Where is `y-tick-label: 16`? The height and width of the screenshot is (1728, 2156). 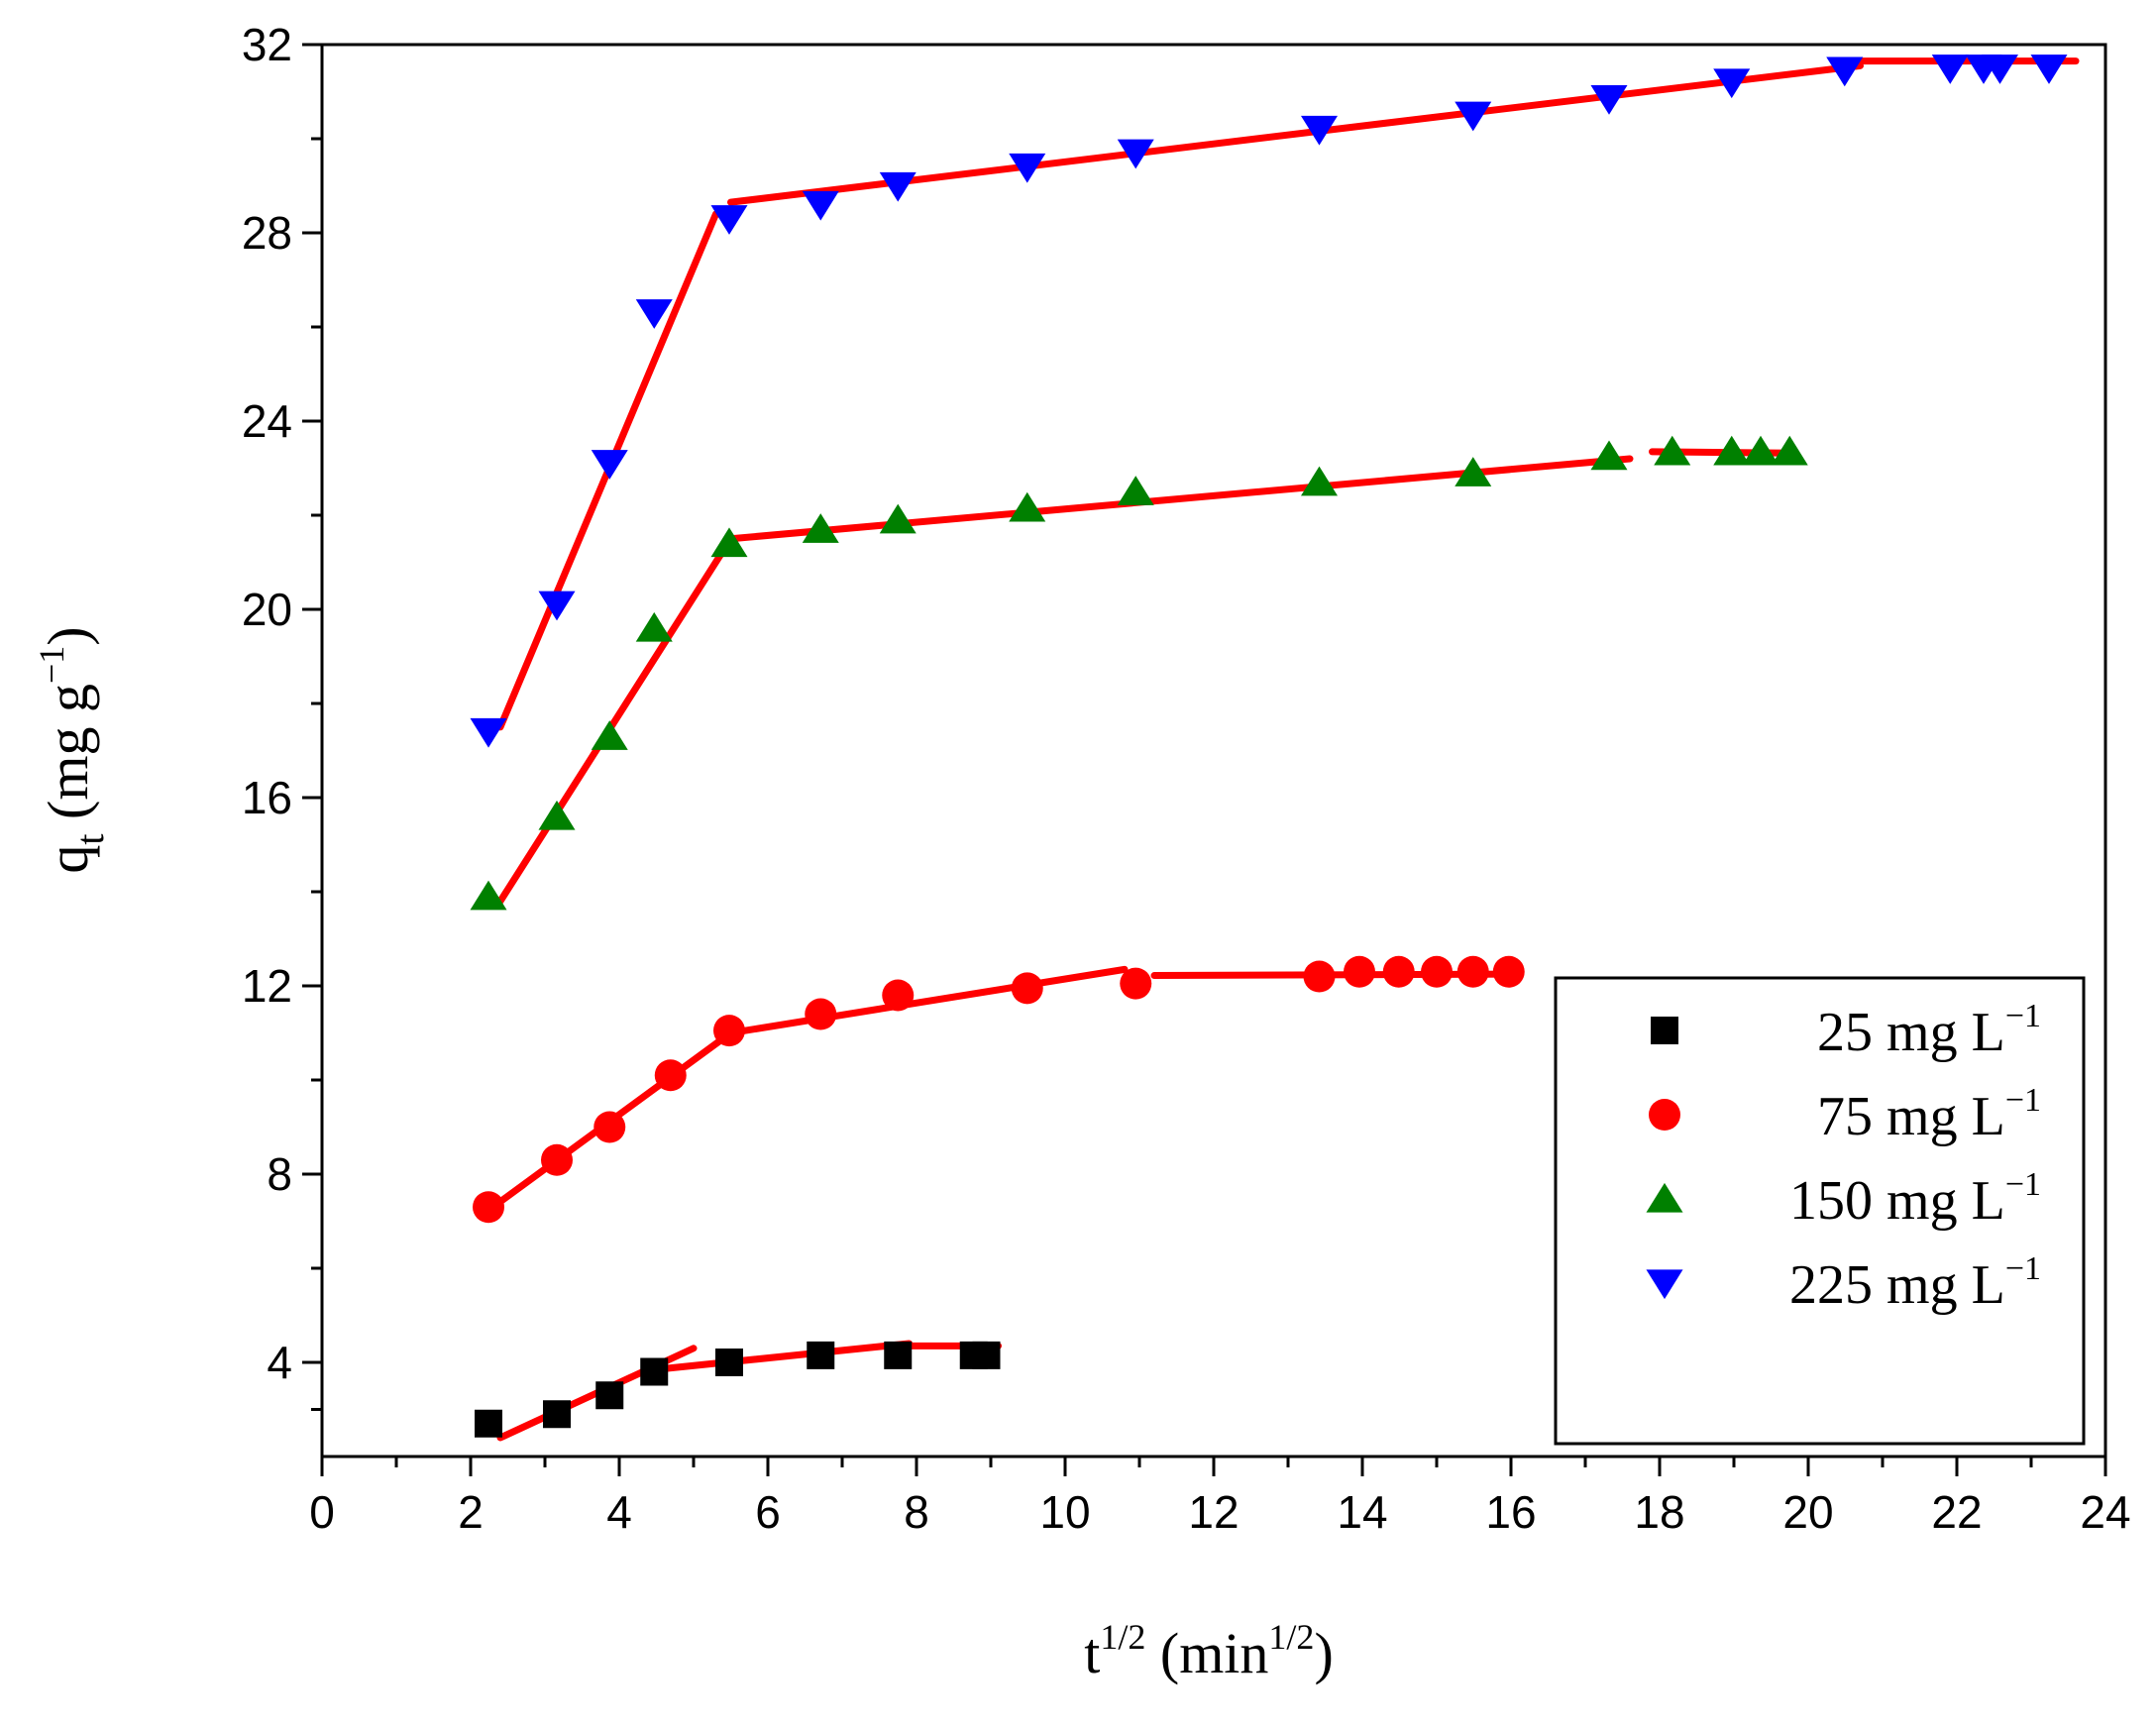 y-tick-label: 16 is located at coordinates (267, 797).